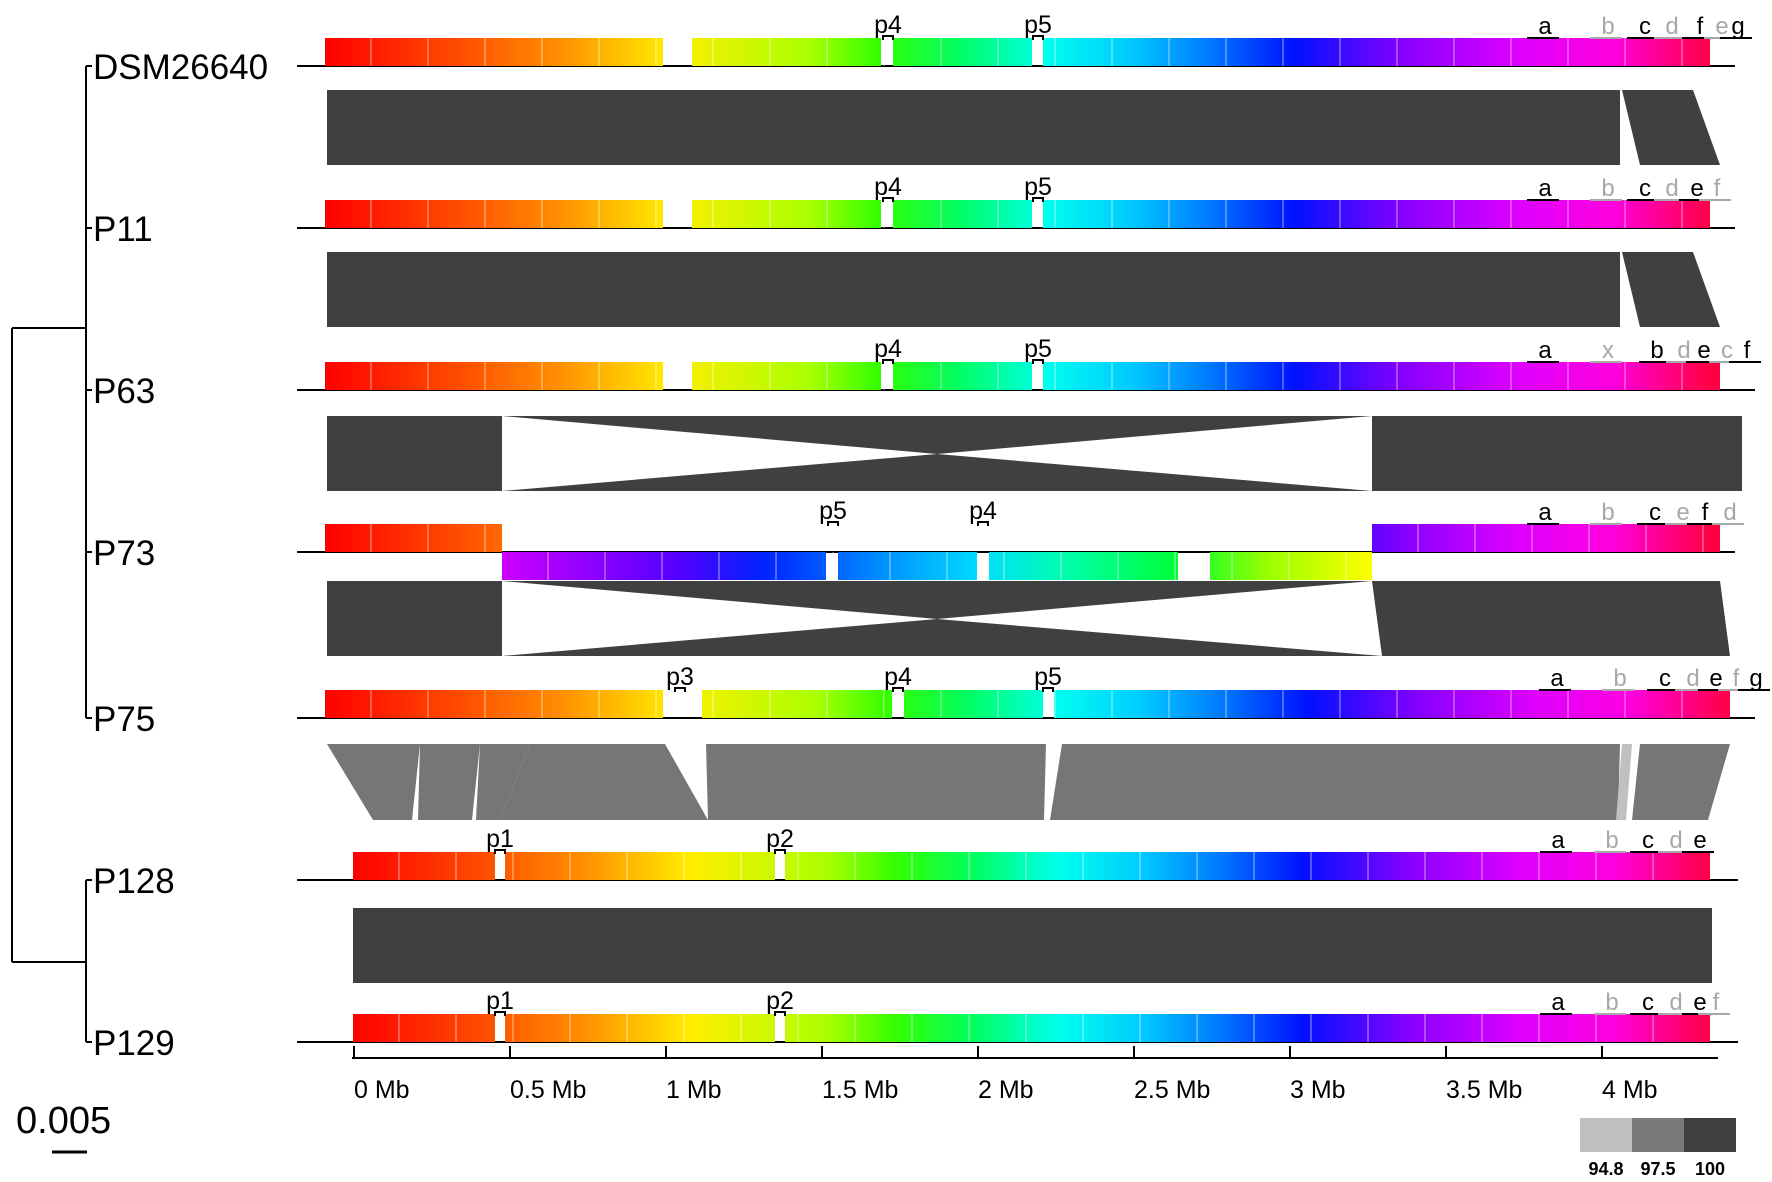 This screenshot has width=1772, height=1182. Describe the element at coordinates (382, 1090) in the screenshot. I see `axis-tick-label: 0 Mb` at that location.